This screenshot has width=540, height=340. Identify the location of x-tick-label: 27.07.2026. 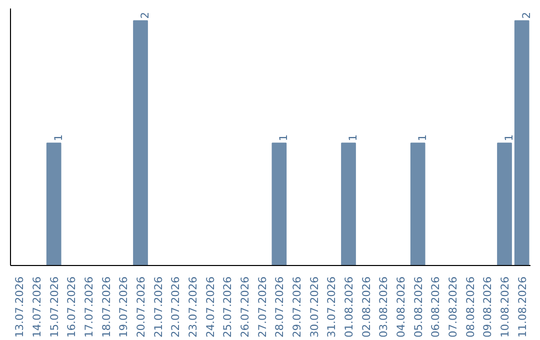
(262, 307).